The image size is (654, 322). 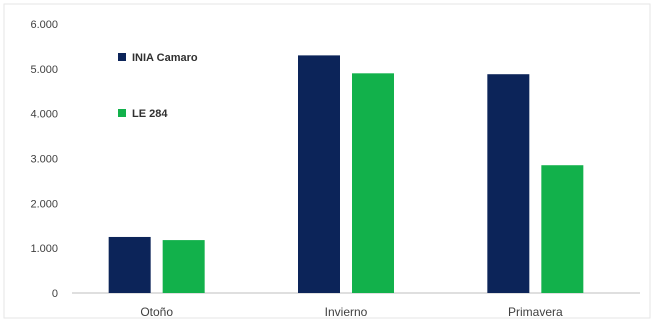 What do you see at coordinates (44, 249) in the screenshot?
I see `y-tick-label: 1.000` at bounding box center [44, 249].